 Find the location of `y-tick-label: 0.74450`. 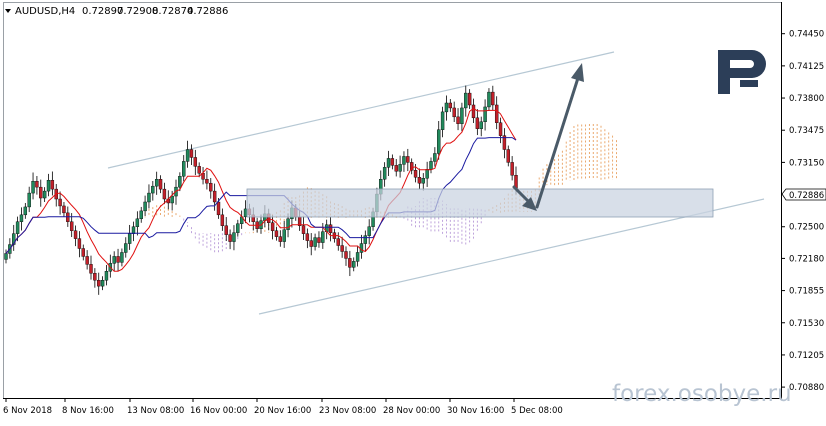

y-tick-label: 0.74450 is located at coordinates (806, 35).